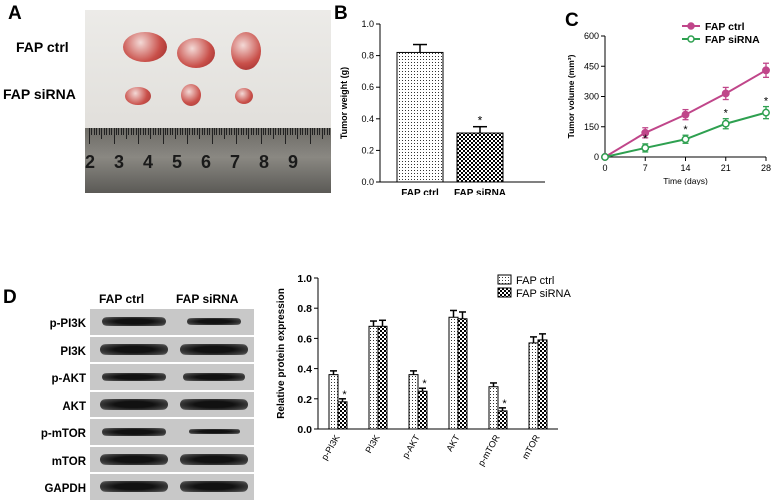  What do you see at coordinates (122, 299) in the screenshot?
I see `blot-header-fap-ctrl: FAP ctrl` at bounding box center [122, 299].